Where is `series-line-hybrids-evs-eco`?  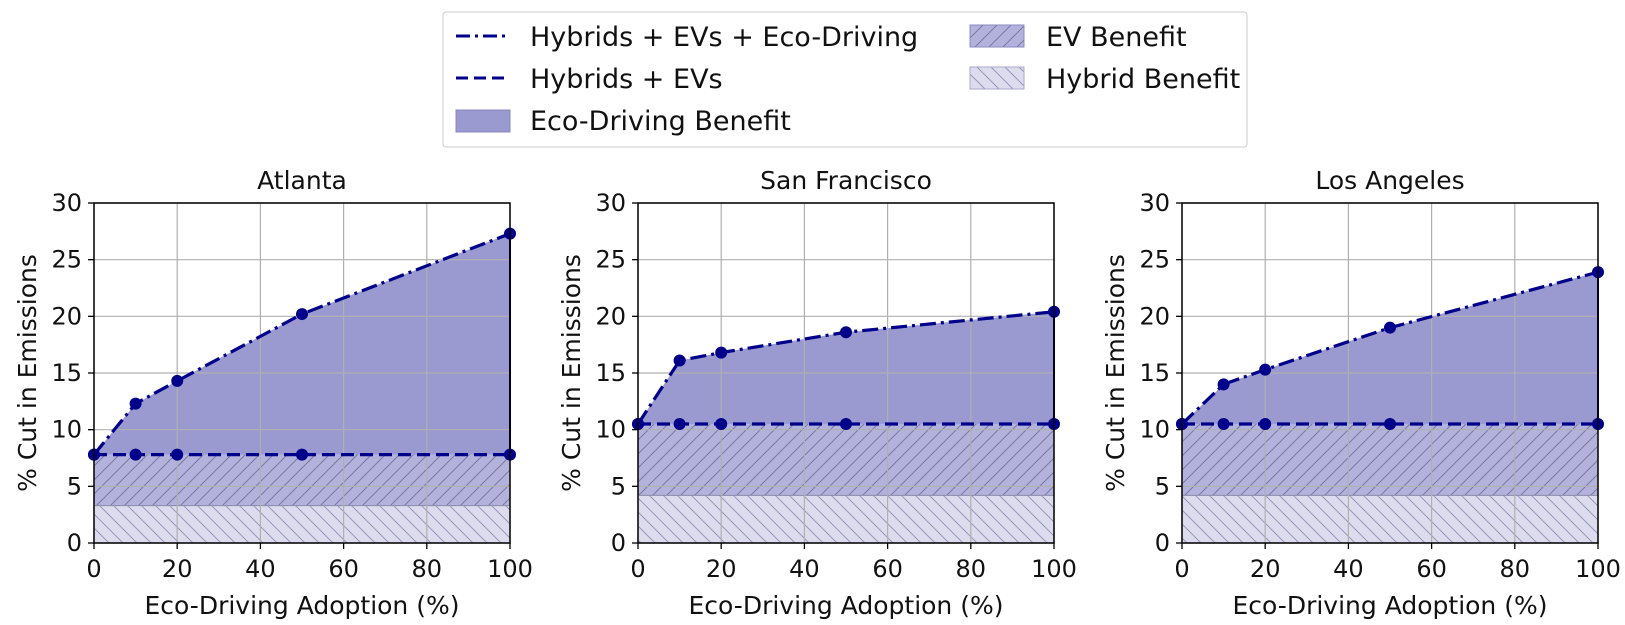
series-line-hybrids-evs-eco is located at coordinates (301, 344).